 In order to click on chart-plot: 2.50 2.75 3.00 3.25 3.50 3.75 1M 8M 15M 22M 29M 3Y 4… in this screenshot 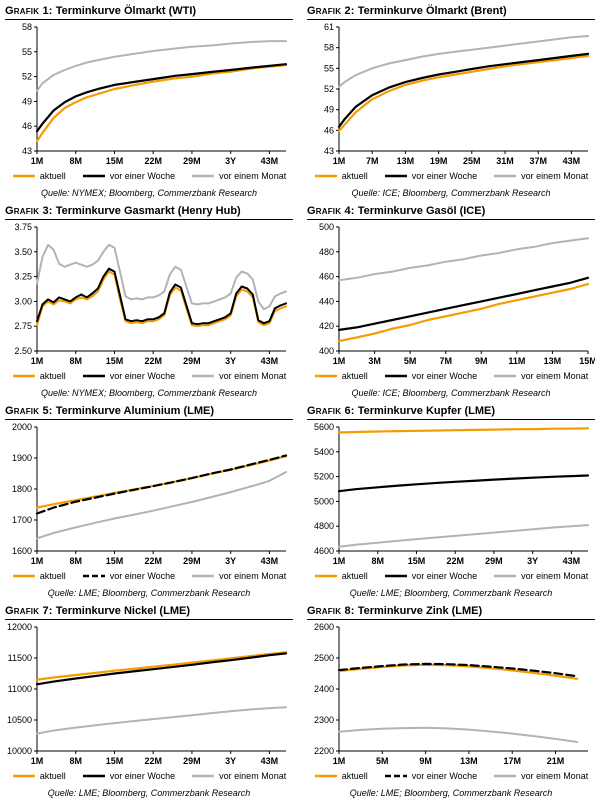, I will do `click(149, 294)`.